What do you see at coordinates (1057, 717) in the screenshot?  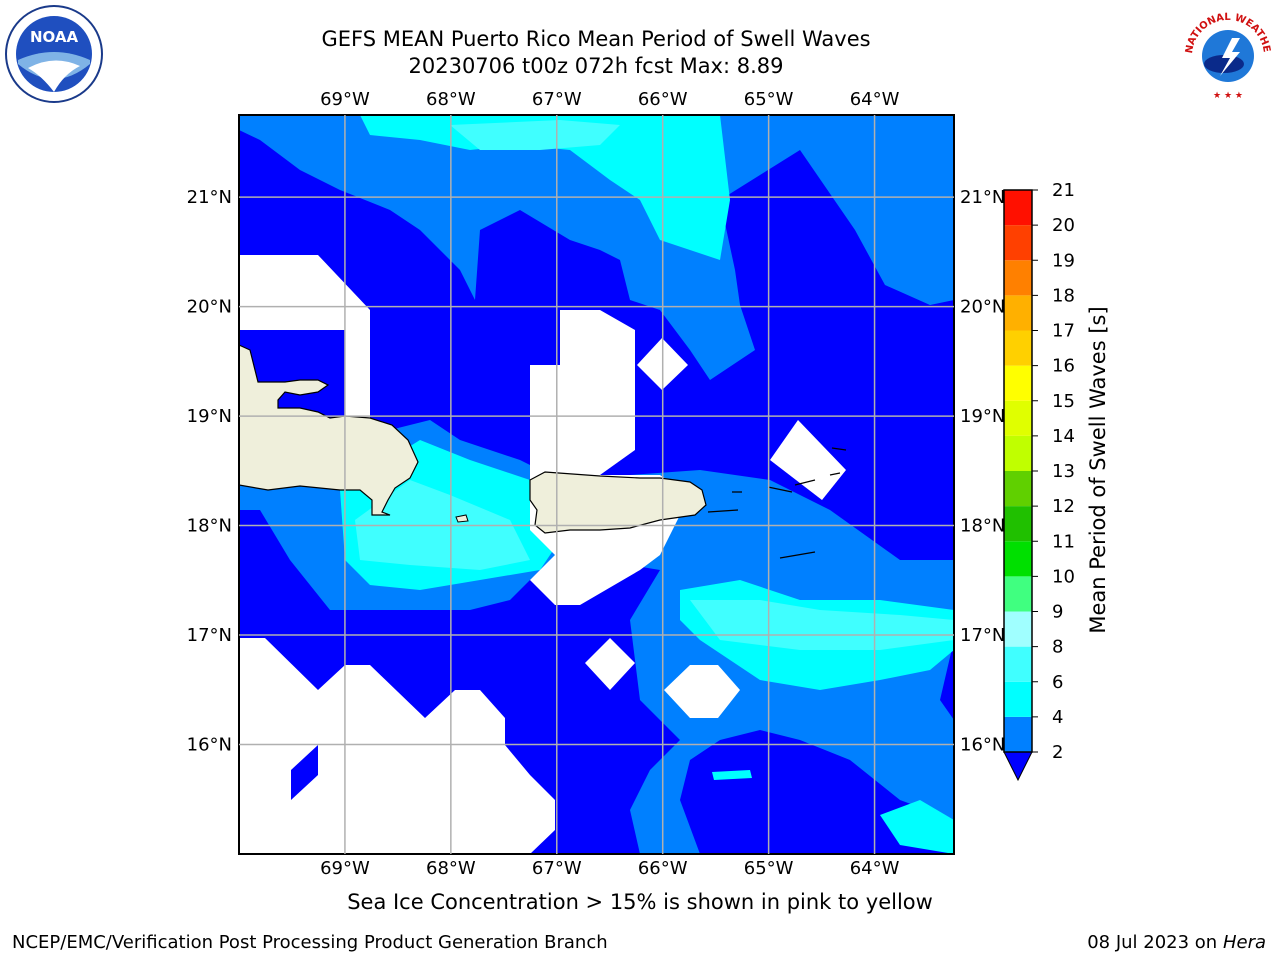 I see `colorbar-tick-label: 4` at bounding box center [1057, 717].